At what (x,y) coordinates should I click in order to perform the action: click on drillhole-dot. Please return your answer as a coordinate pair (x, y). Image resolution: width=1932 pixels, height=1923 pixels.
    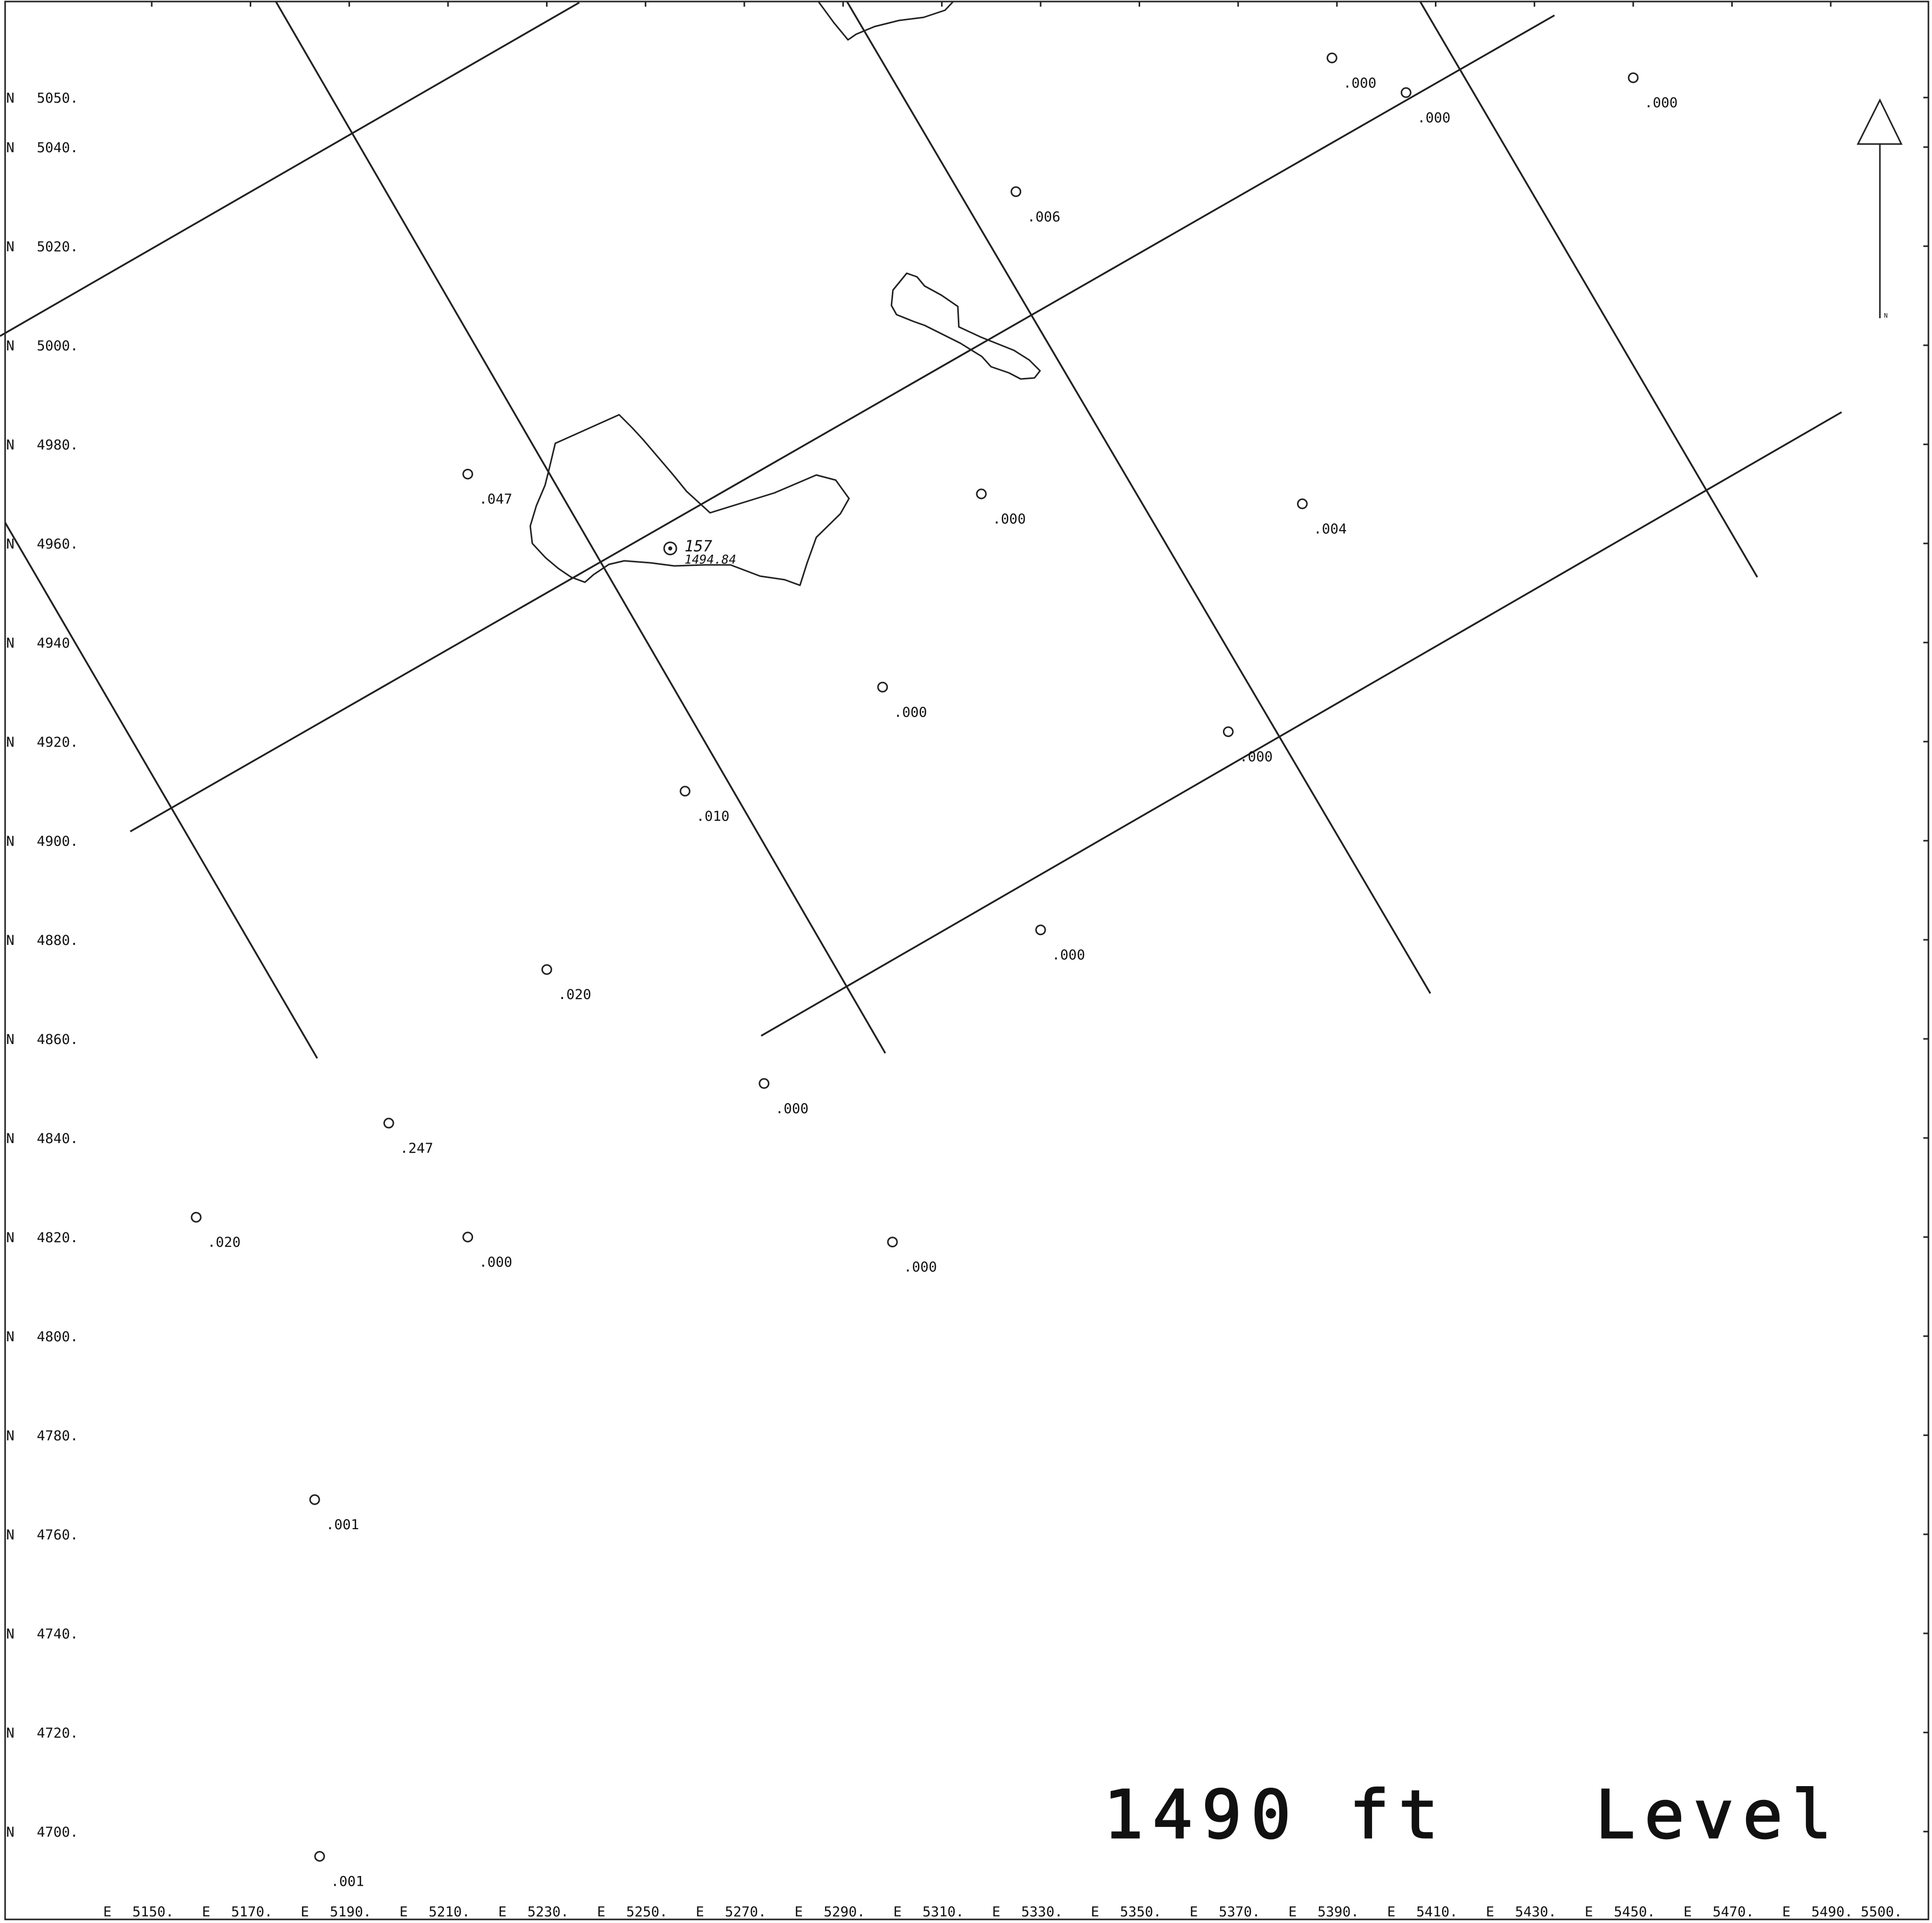
    Looking at the image, I should click on (670, 548).